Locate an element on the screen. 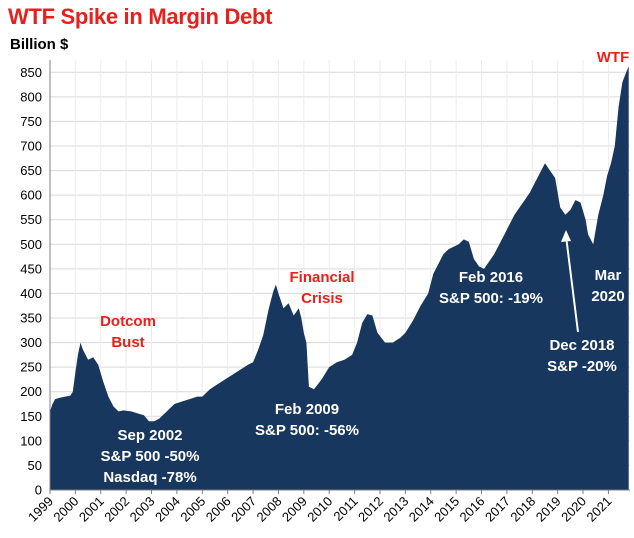 Image resolution: width=634 pixels, height=538 pixels. x-tick-label: 2011 is located at coordinates (345, 509).